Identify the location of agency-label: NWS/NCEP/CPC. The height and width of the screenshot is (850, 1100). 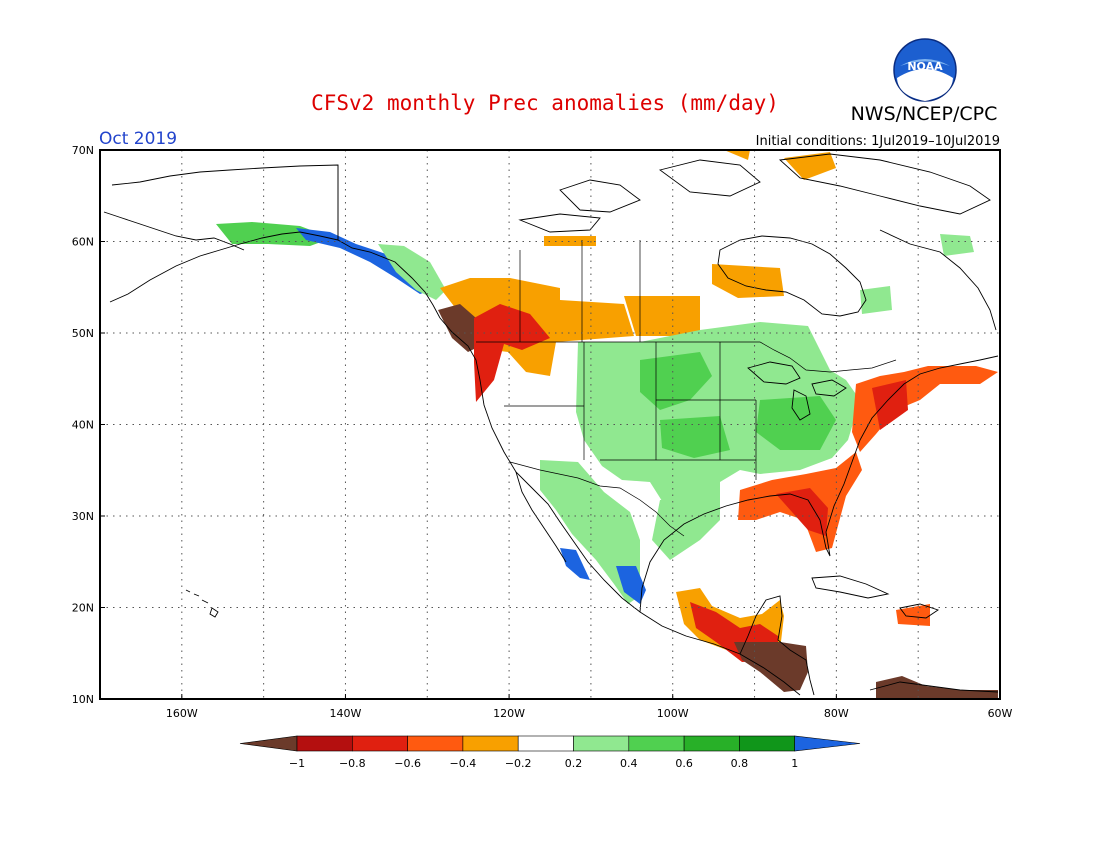
(924, 114).